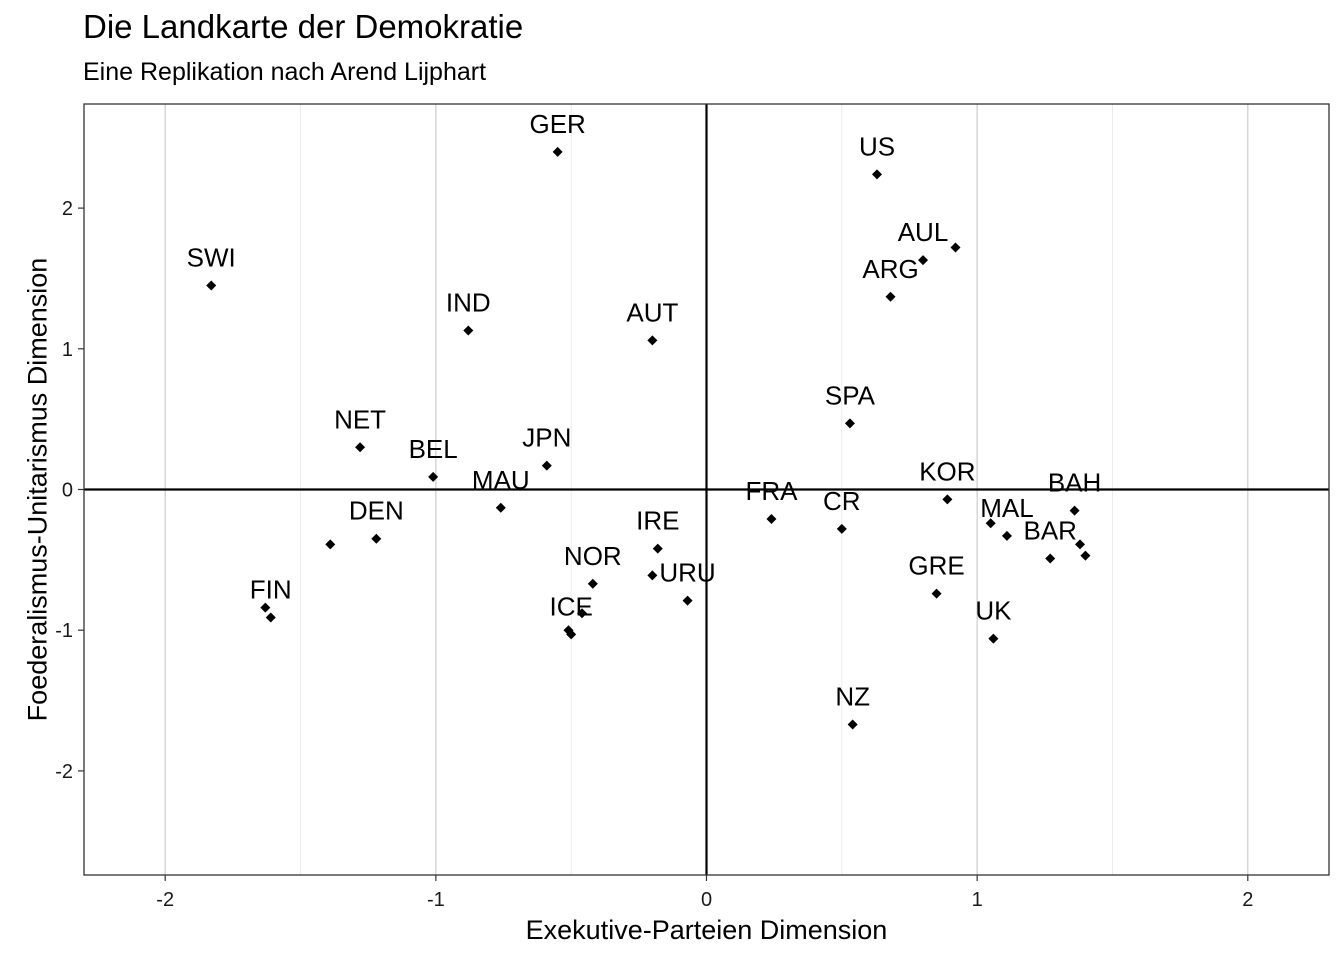  Describe the element at coordinates (165, 900) in the screenshot. I see `x-tick-label: -2` at that location.